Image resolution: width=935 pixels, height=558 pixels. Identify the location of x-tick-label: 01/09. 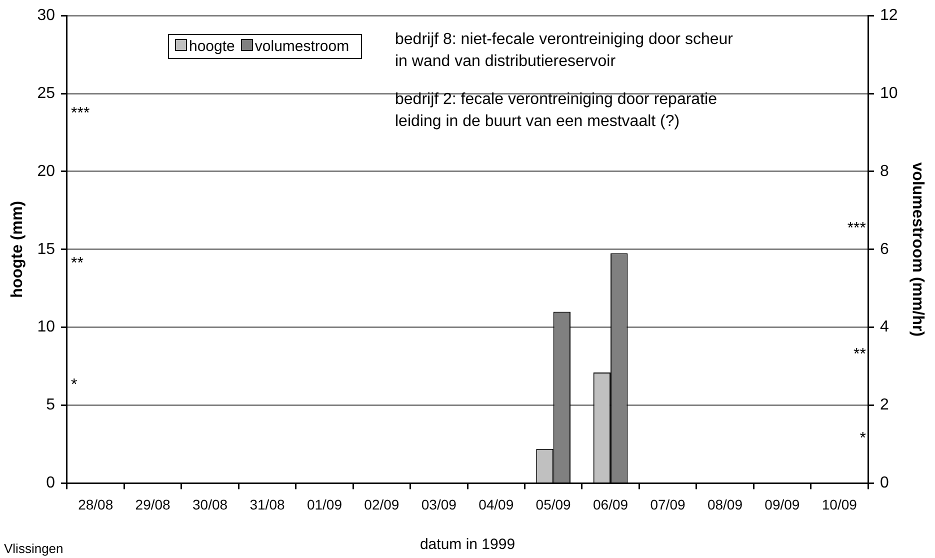
(324, 504).